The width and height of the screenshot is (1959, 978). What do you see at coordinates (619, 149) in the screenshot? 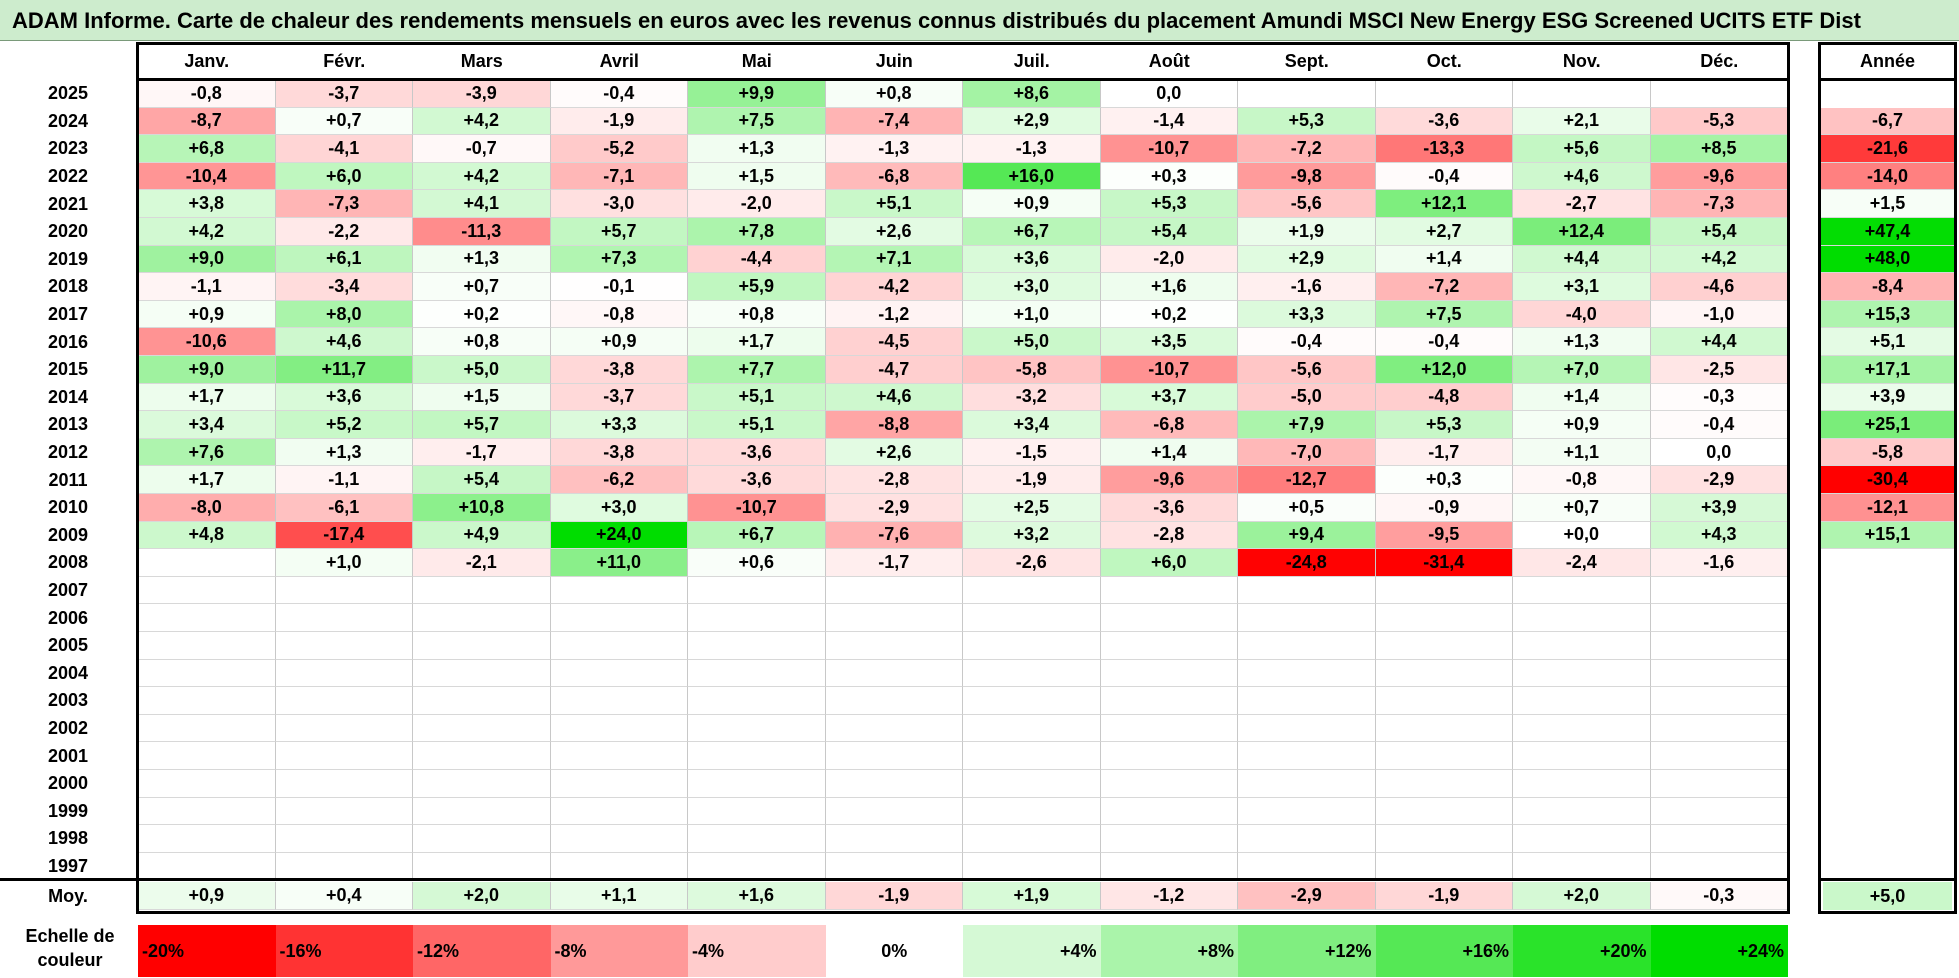
I see `heatmap-cell: -5,2` at bounding box center [619, 149].